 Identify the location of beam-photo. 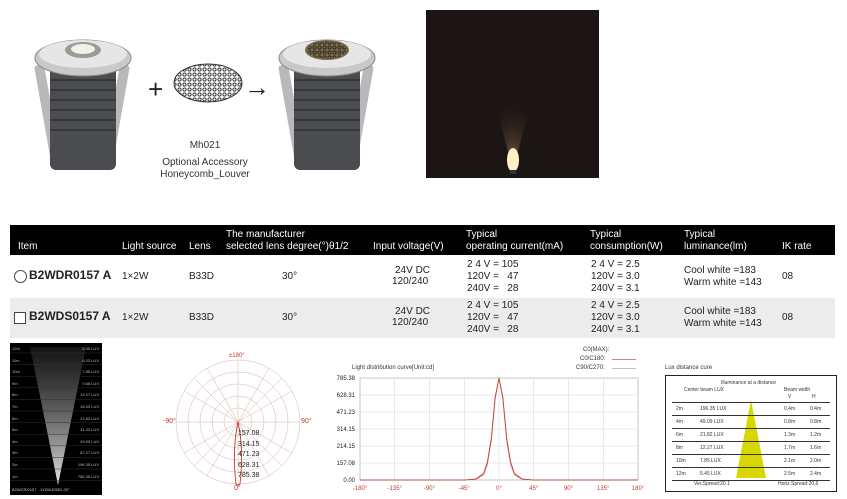
(512, 94).